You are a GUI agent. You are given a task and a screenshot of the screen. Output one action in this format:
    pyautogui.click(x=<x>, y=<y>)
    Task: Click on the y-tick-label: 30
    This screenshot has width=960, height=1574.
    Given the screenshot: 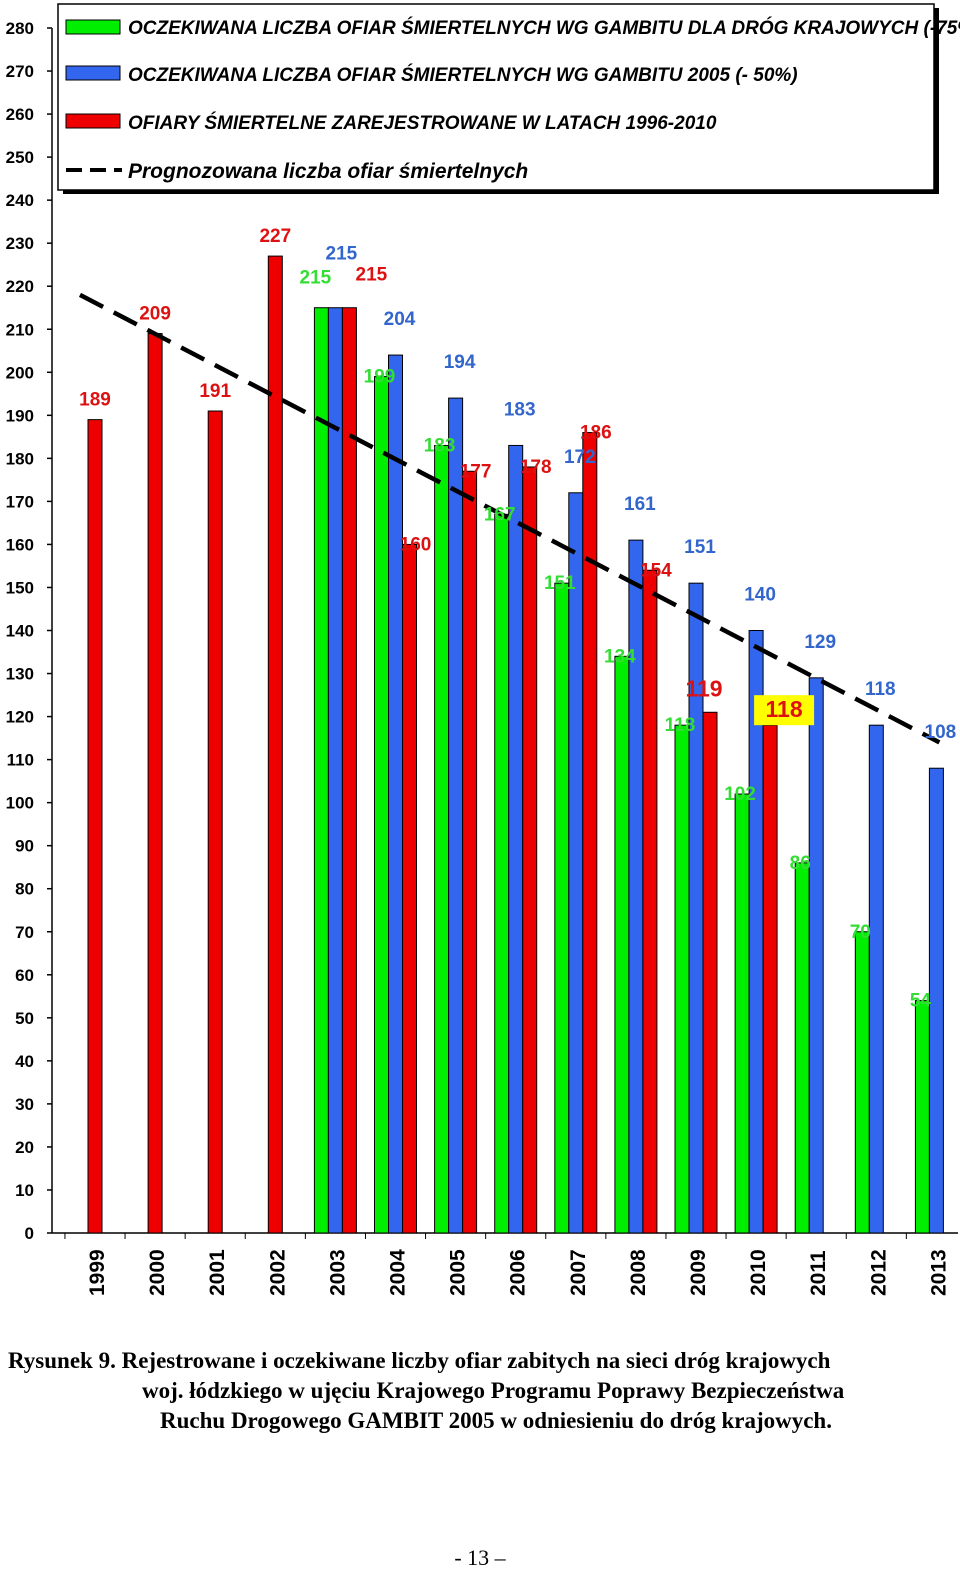 What is the action you would take?
    pyautogui.click(x=24, y=1104)
    